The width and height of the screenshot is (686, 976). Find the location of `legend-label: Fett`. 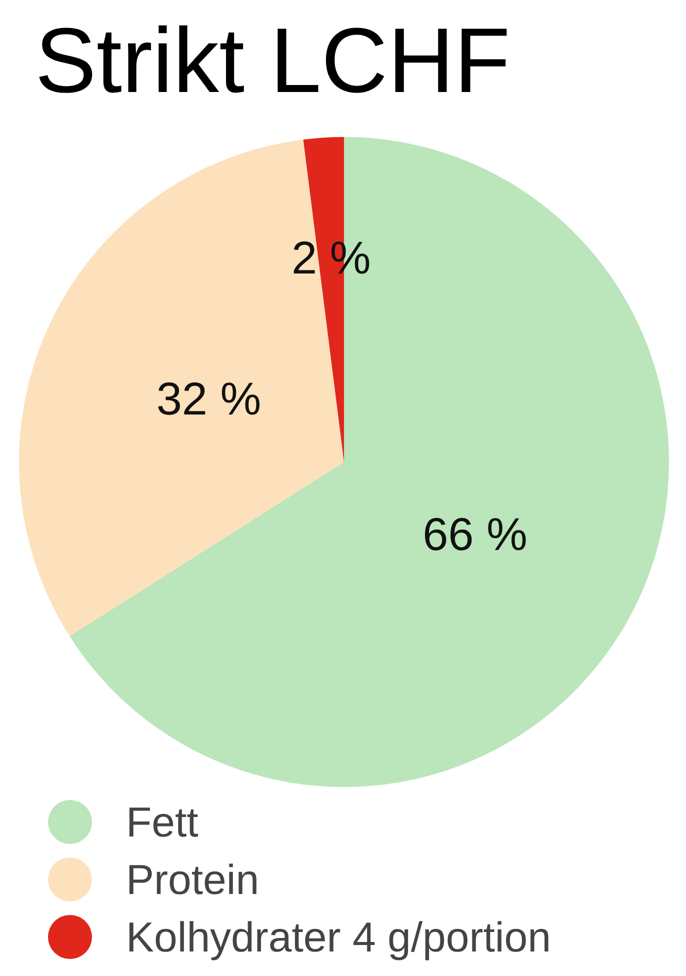

legend-label: Fett is located at coordinates (162, 822).